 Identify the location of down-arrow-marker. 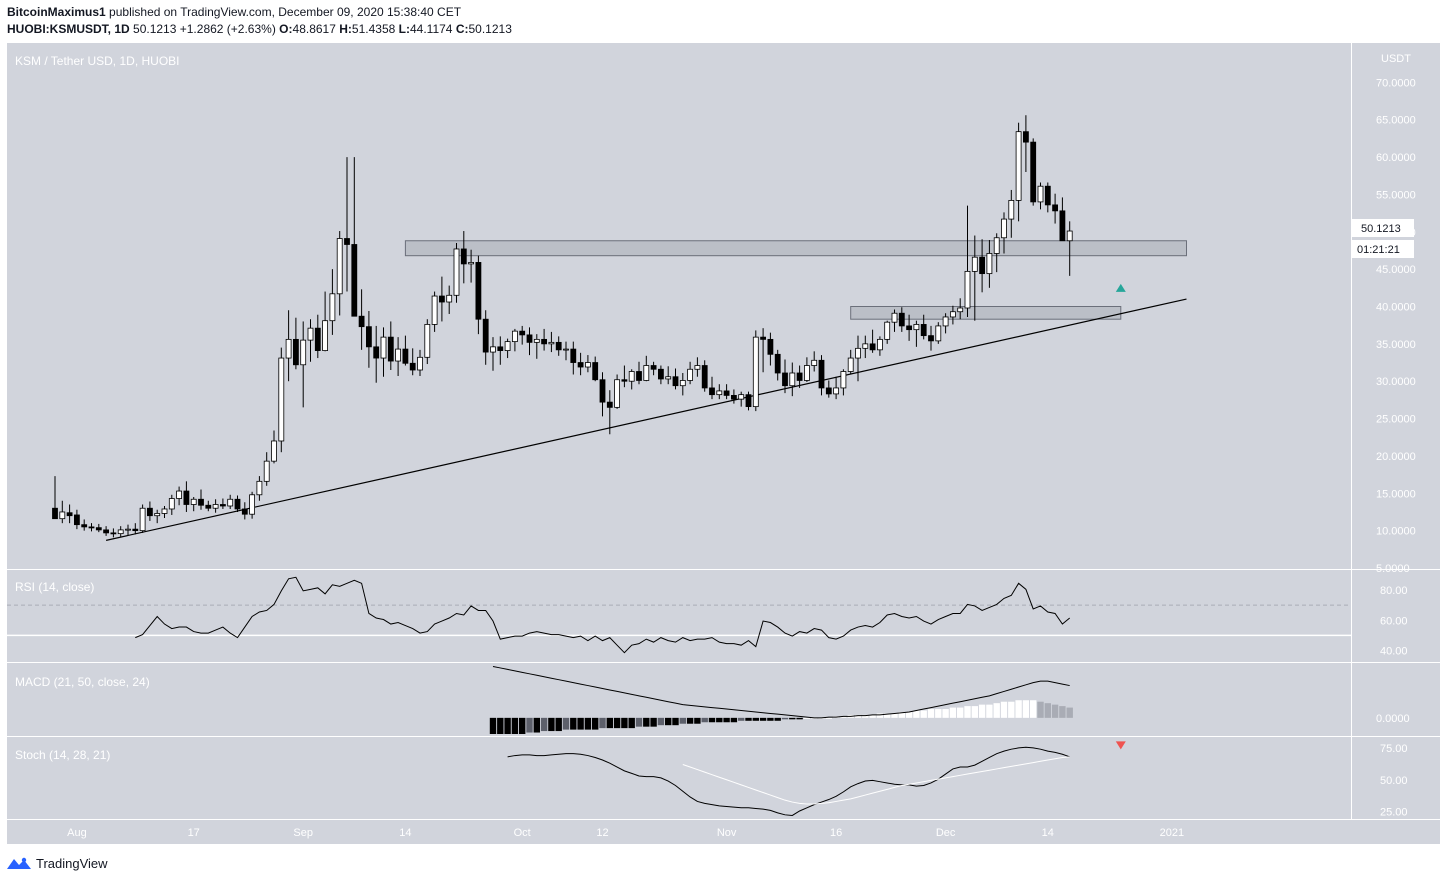
(1120, 745).